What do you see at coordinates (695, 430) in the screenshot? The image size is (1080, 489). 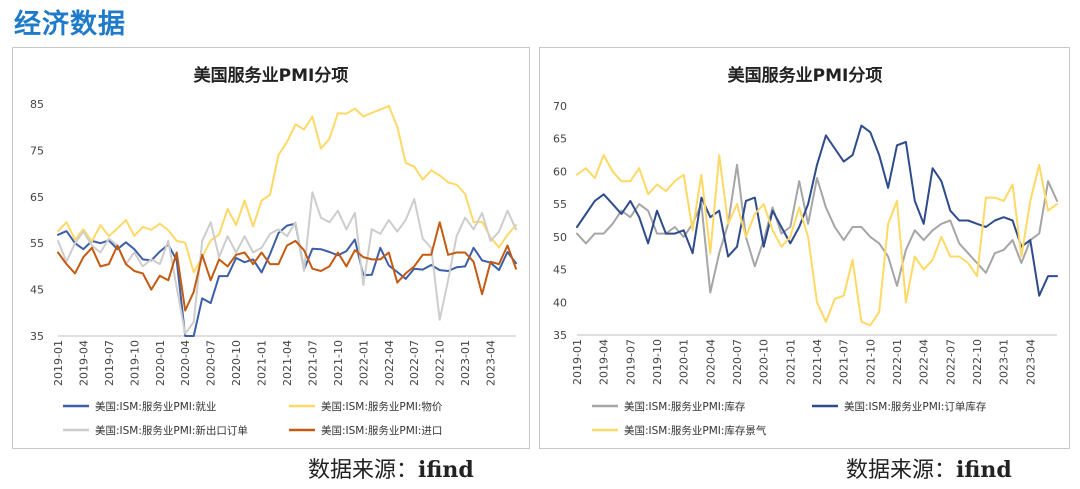 I see `legend-label: 美国:ISM:服务业PMI:库存景气` at bounding box center [695, 430].